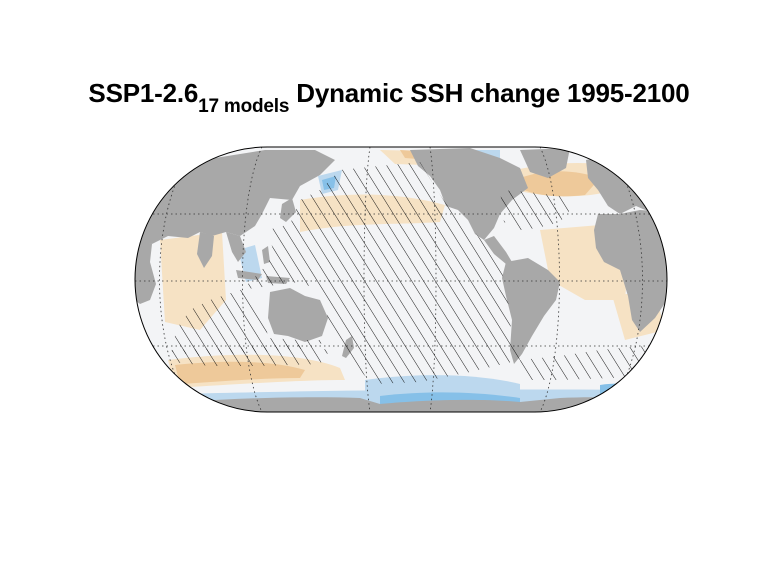 This screenshot has height=583, width=778. I want to click on southeast-asia-landmass, so click(236, 247).